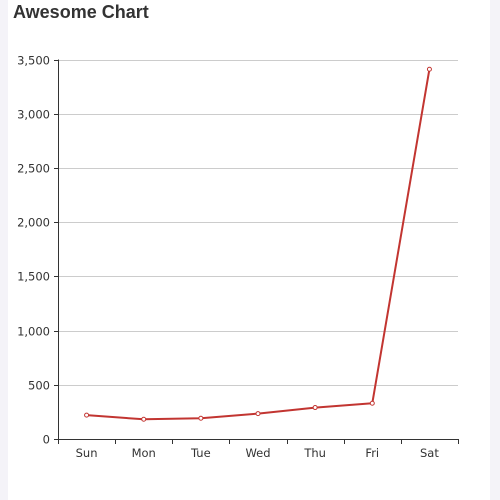 Image resolution: width=500 pixels, height=500 pixels. I want to click on x-tick-label: Sat, so click(429, 453).